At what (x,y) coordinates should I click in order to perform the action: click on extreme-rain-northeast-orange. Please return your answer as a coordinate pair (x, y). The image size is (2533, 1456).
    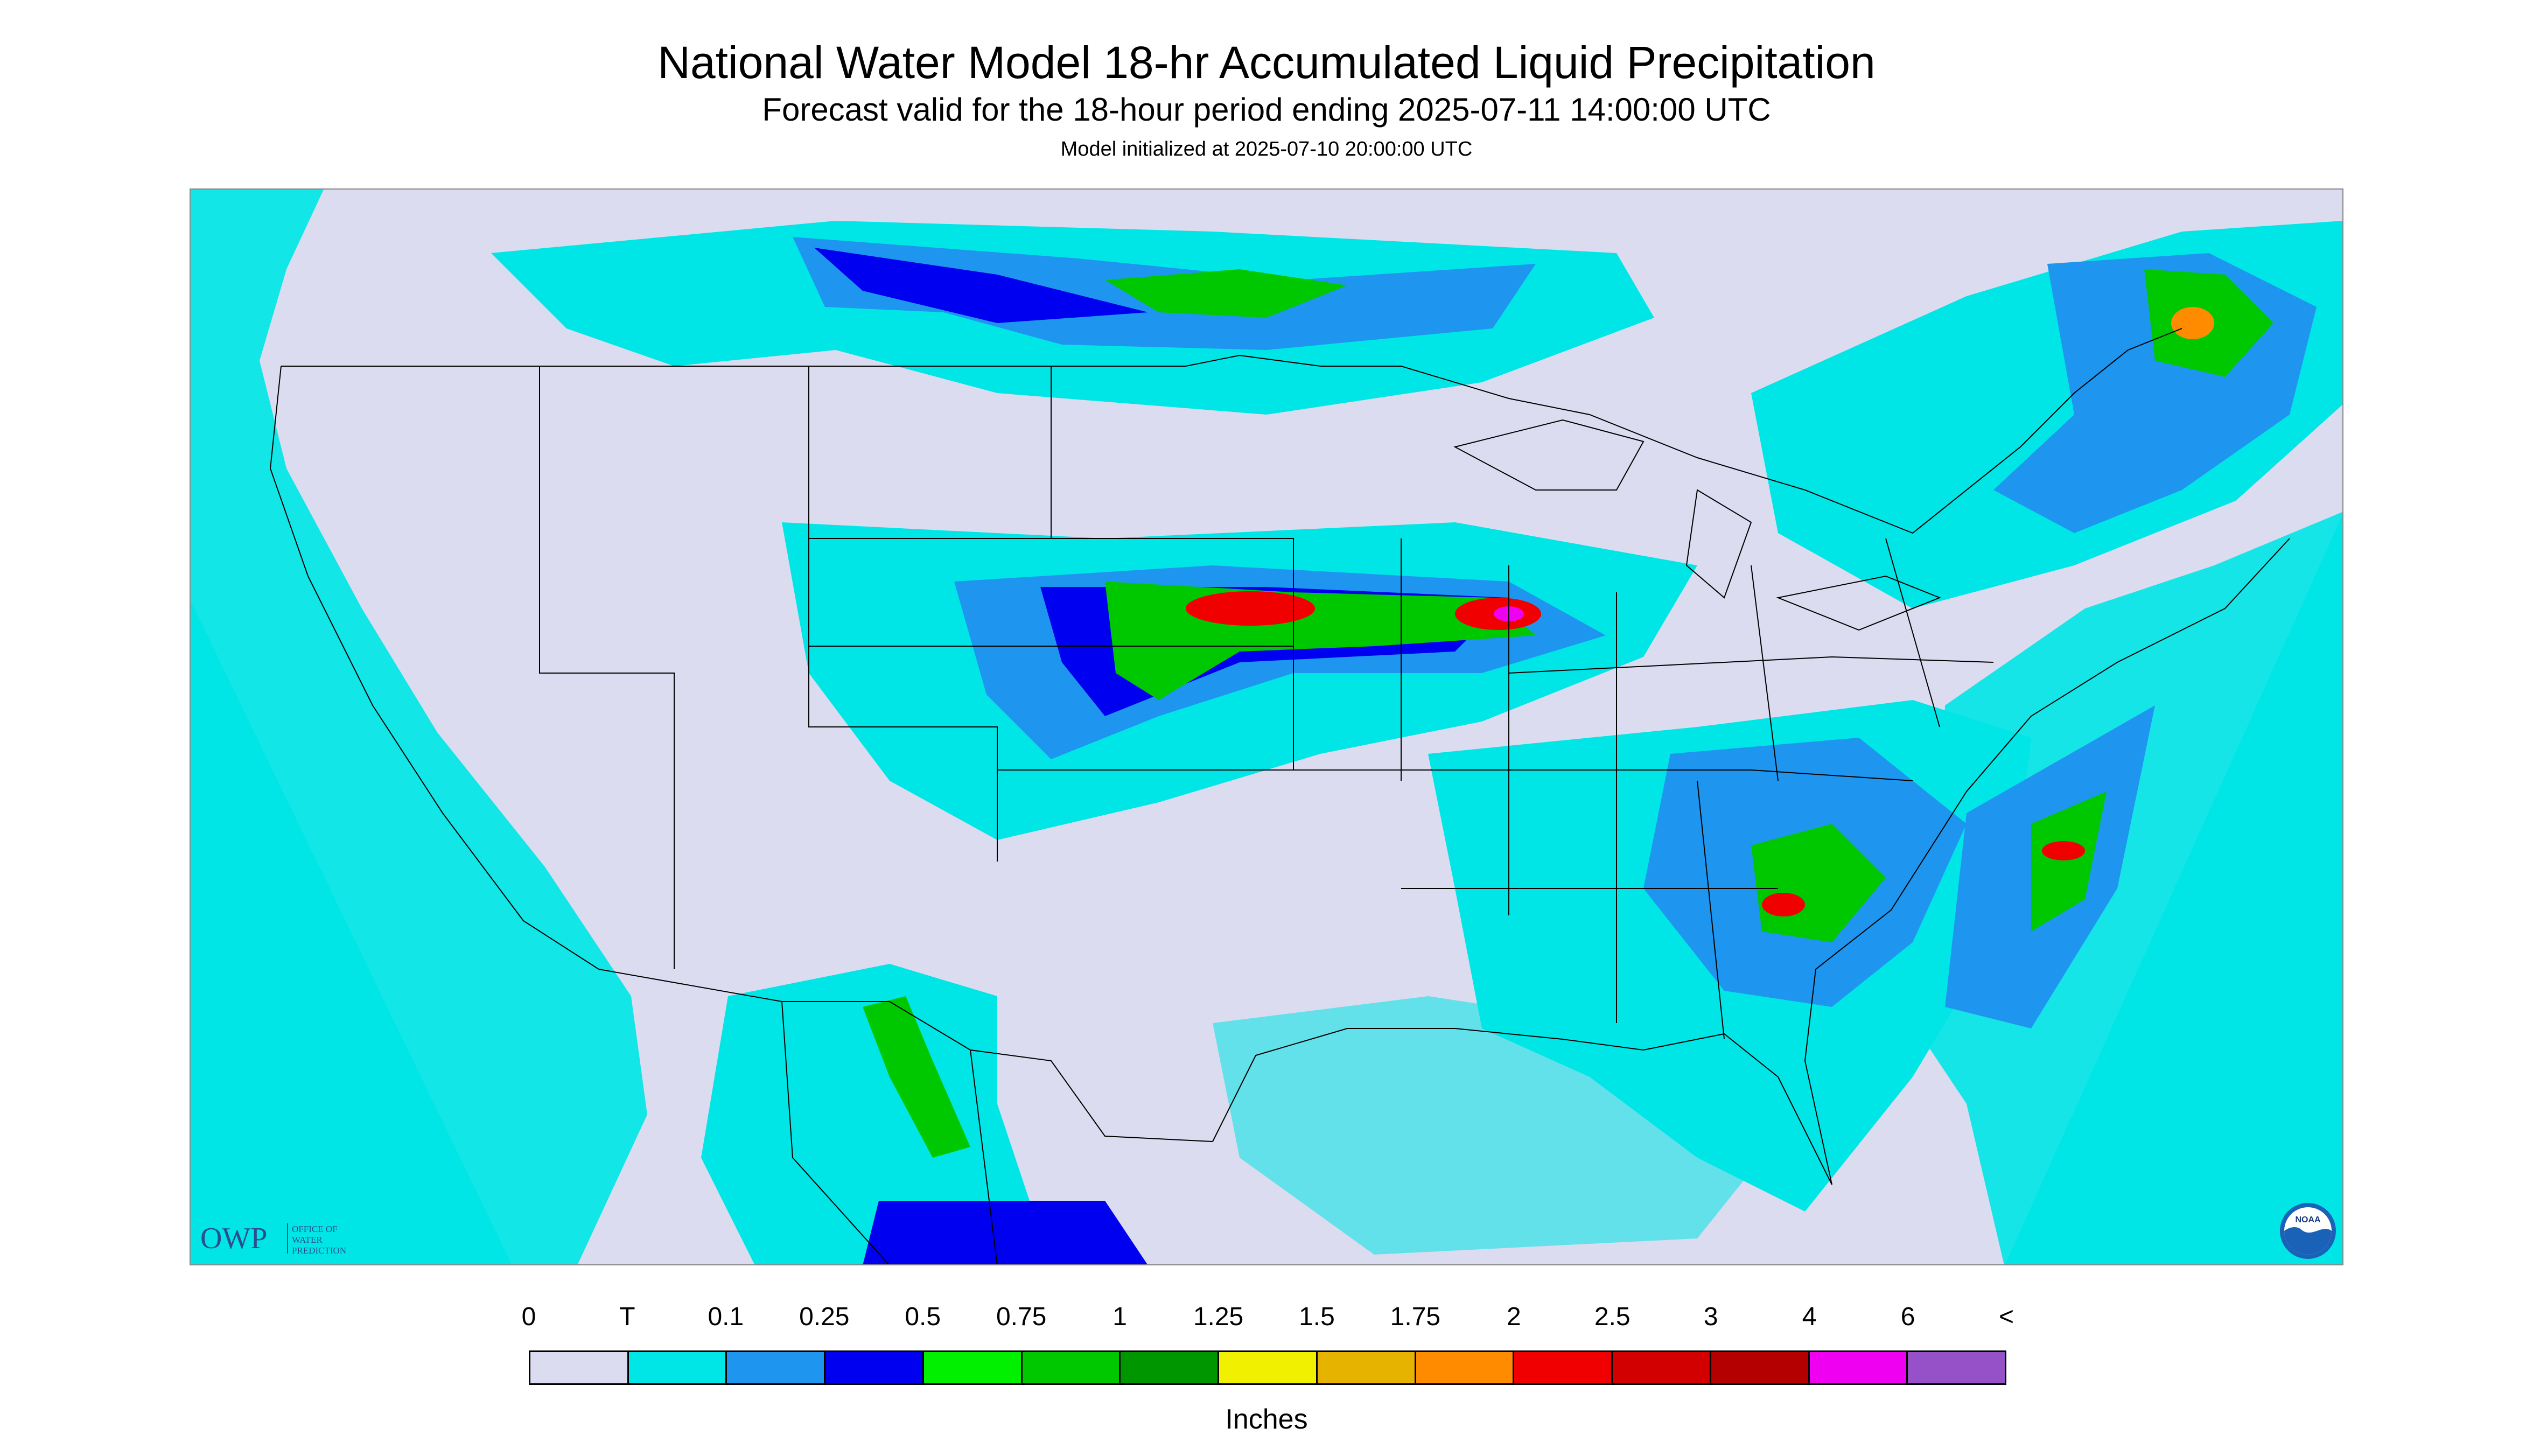
    Looking at the image, I should click on (2192, 323).